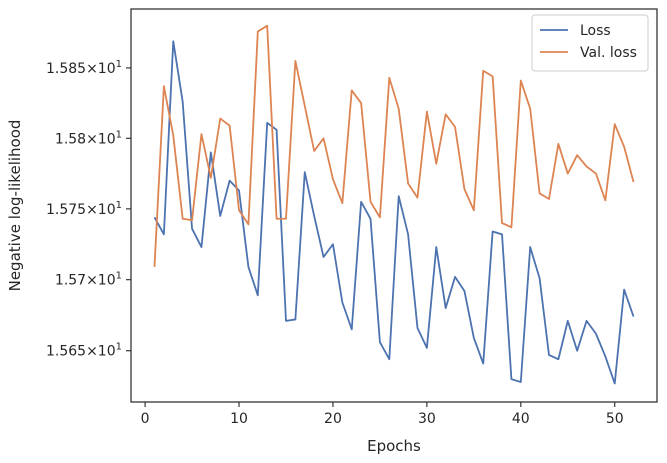 The height and width of the screenshot is (463, 667). Describe the element at coordinates (84, 209) in the screenshot. I see `y-tick-label: 1.575×10¹` at that location.